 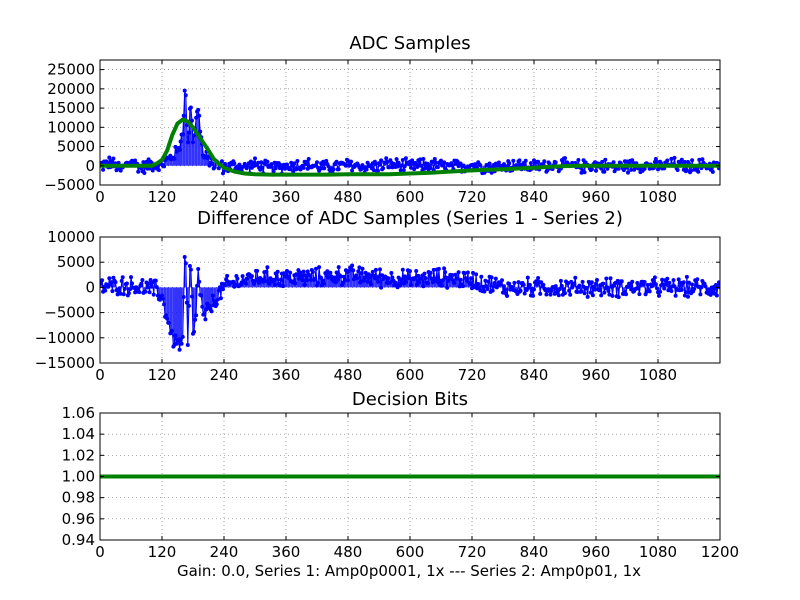 What do you see at coordinates (162, 375) in the screenshot?
I see `difference-xtick-label: 120` at bounding box center [162, 375].